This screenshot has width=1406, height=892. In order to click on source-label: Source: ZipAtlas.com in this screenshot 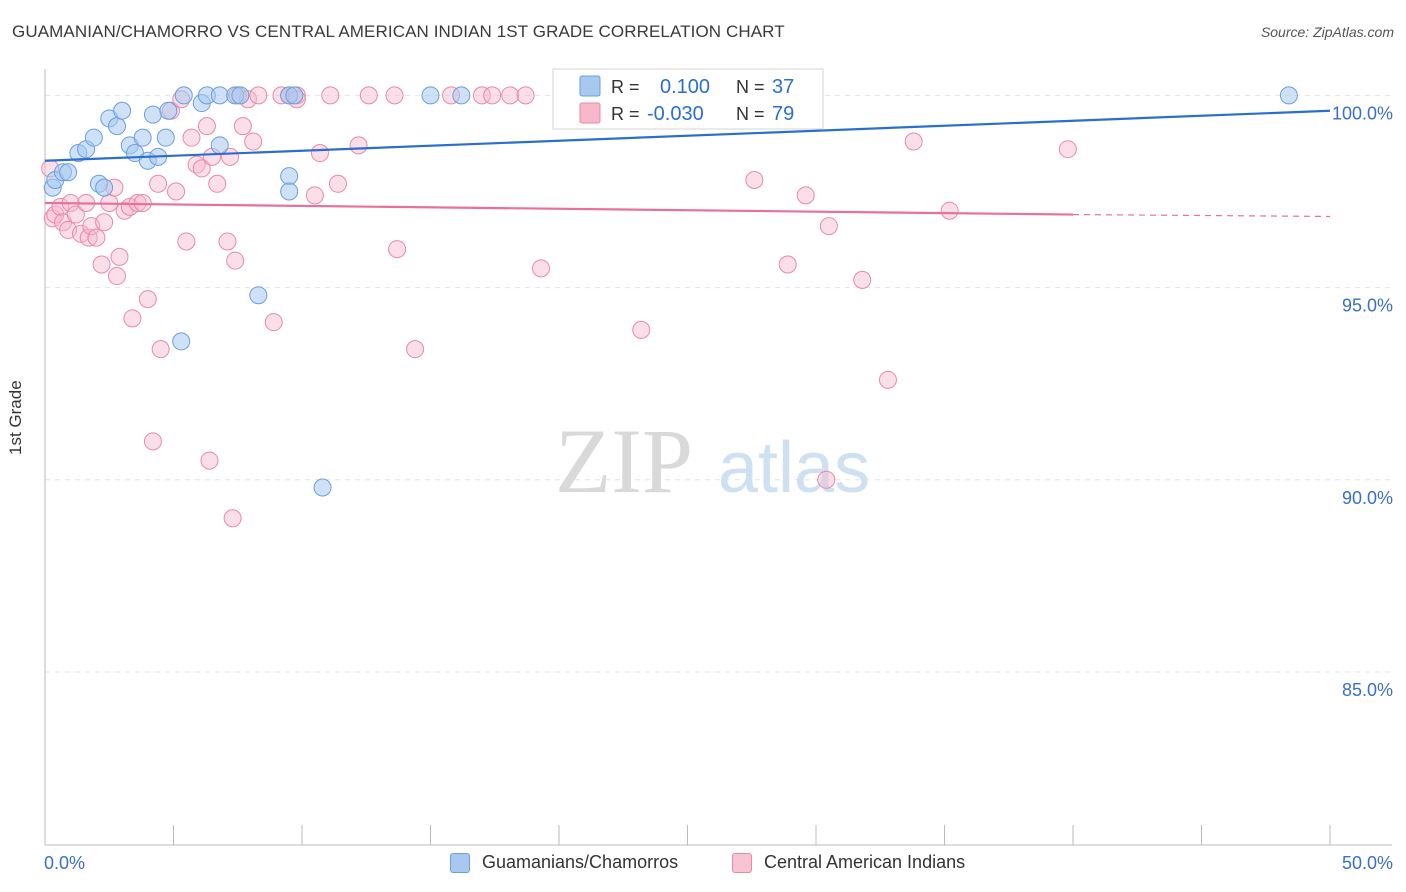, I will do `click(1327, 32)`.